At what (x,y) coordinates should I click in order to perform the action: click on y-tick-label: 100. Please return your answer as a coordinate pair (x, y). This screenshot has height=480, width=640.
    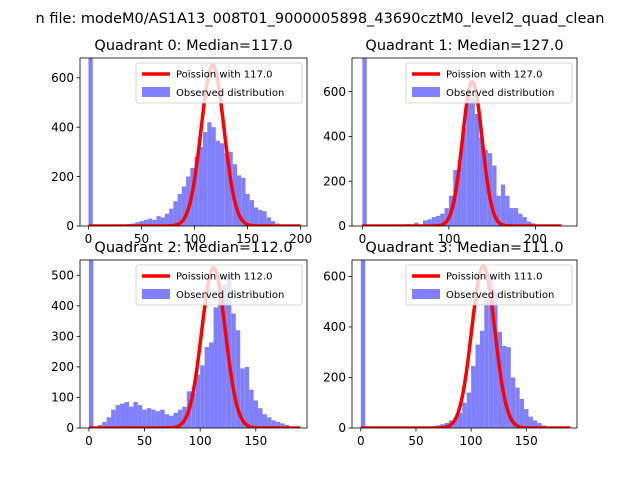
    Looking at the image, I should click on (62, 398).